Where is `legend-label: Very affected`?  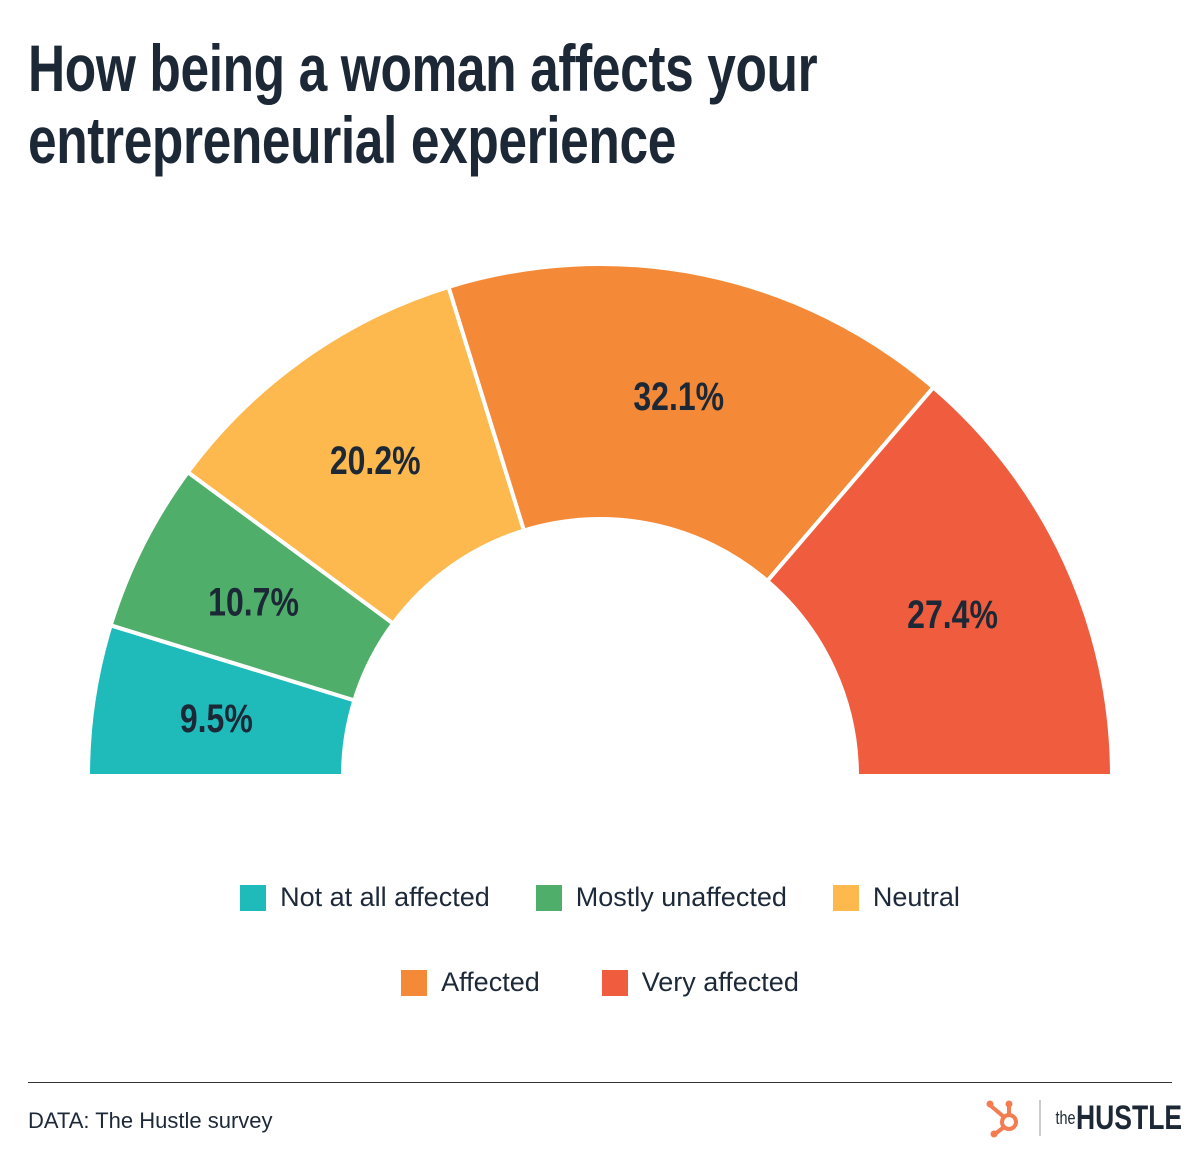
legend-label: Very affected is located at coordinates (720, 982).